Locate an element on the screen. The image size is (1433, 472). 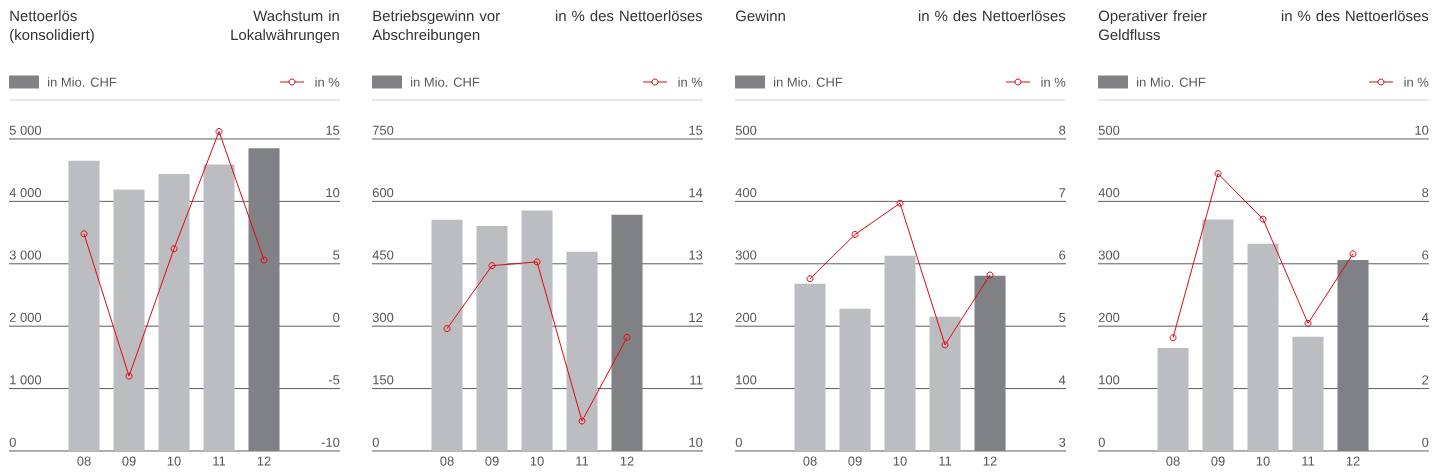
y-tick-label: 450 is located at coordinates (383, 255).